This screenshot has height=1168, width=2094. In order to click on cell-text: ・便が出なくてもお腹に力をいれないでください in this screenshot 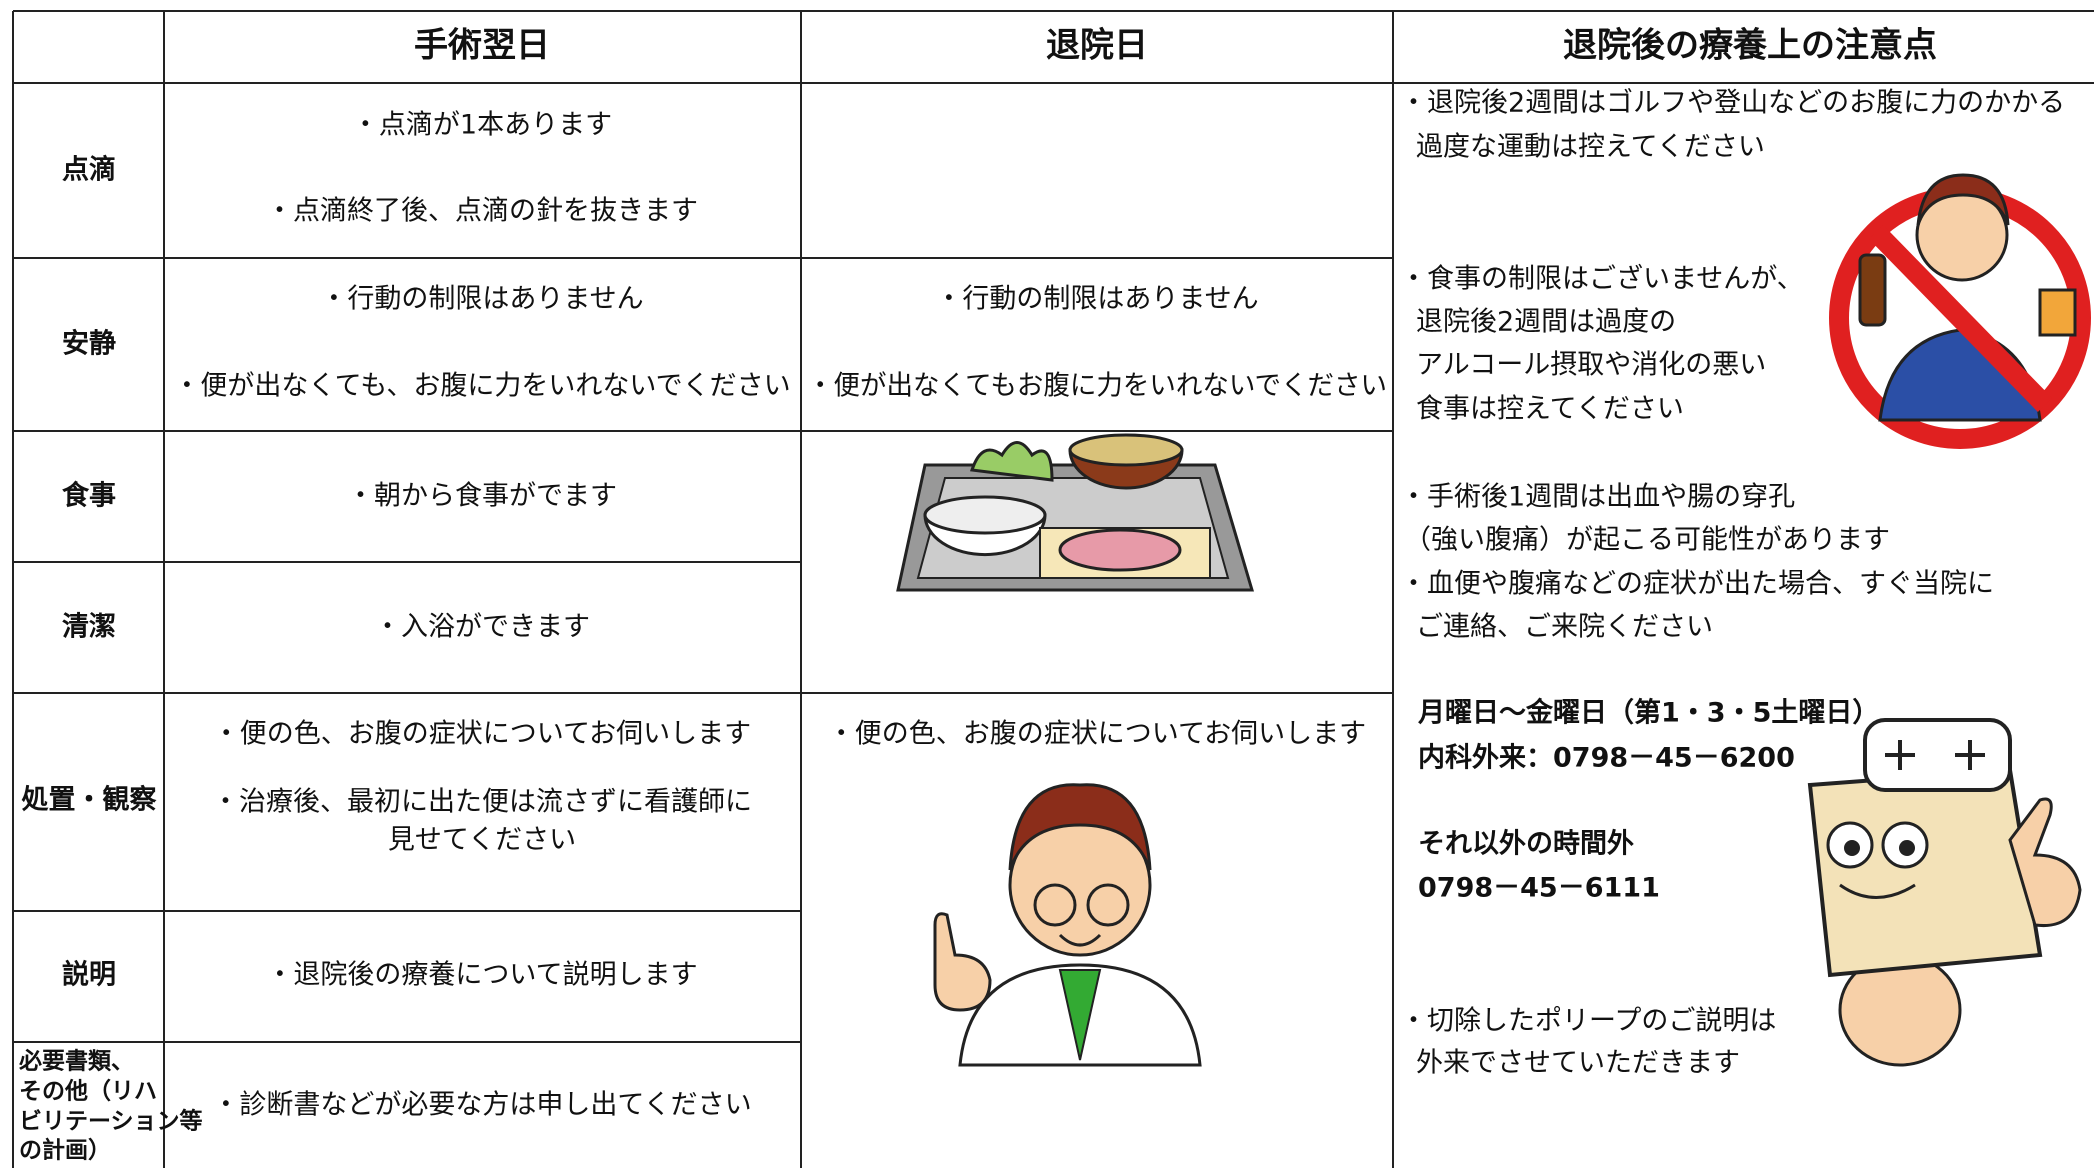, I will do `click(1097, 386)`.